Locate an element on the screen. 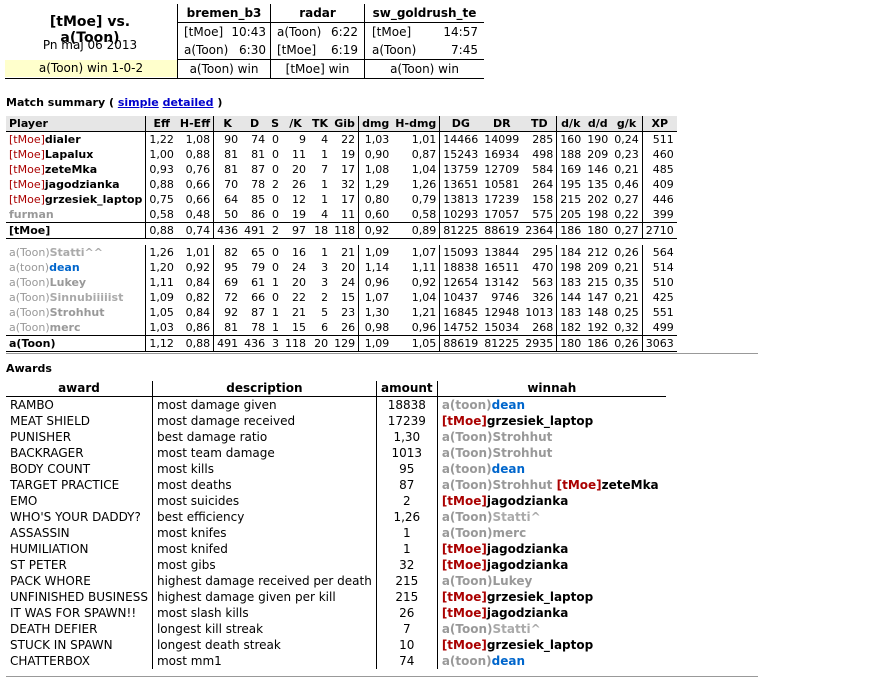 The image size is (869, 684). stat-cell: 326 is located at coordinates (543, 297).